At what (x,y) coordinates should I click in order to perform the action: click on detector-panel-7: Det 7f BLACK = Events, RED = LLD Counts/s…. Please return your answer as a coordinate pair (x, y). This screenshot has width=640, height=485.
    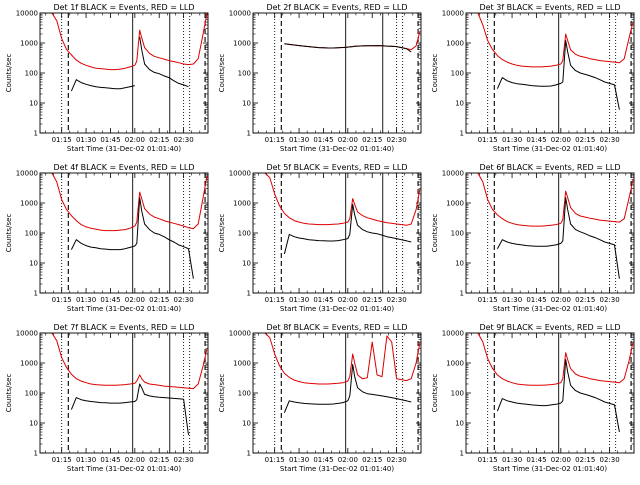
    Looking at the image, I should click on (107, 398).